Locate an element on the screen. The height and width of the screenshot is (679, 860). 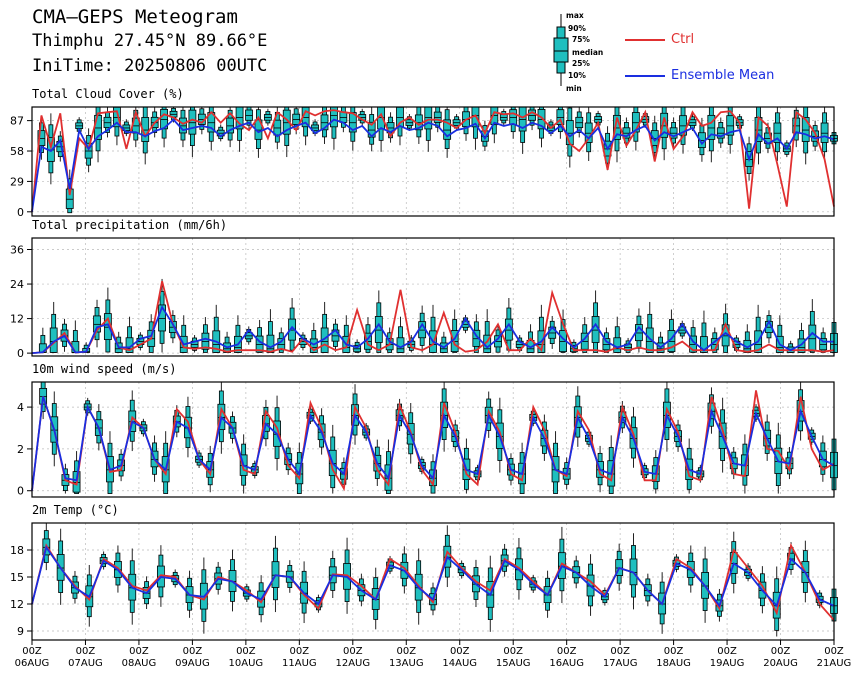
y-tick-label: 24 is located at coordinates (17, 284).